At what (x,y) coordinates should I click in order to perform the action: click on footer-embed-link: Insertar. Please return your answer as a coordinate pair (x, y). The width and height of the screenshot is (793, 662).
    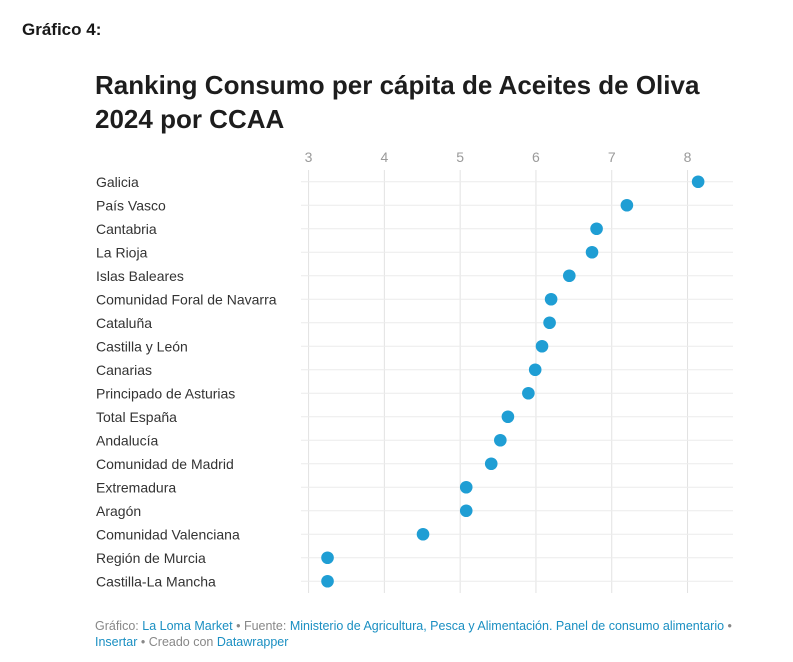
    Looking at the image, I should click on (116, 642).